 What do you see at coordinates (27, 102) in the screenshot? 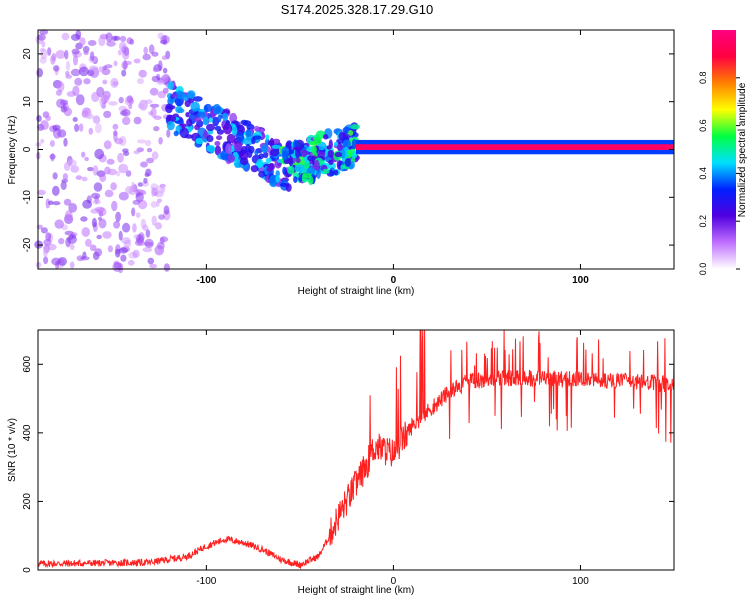
I see `spectrogram-ytick-label: 10` at bounding box center [27, 102].